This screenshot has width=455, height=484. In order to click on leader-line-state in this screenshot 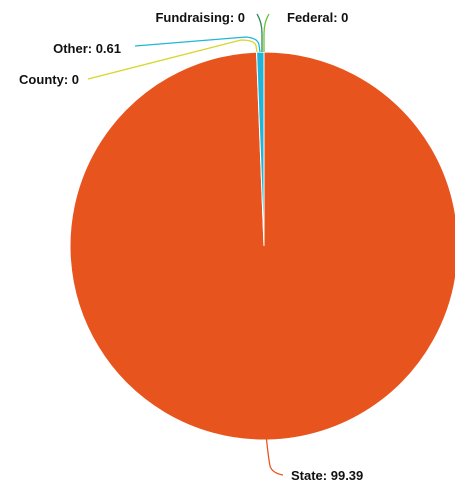, I will do `click(274, 454)`.